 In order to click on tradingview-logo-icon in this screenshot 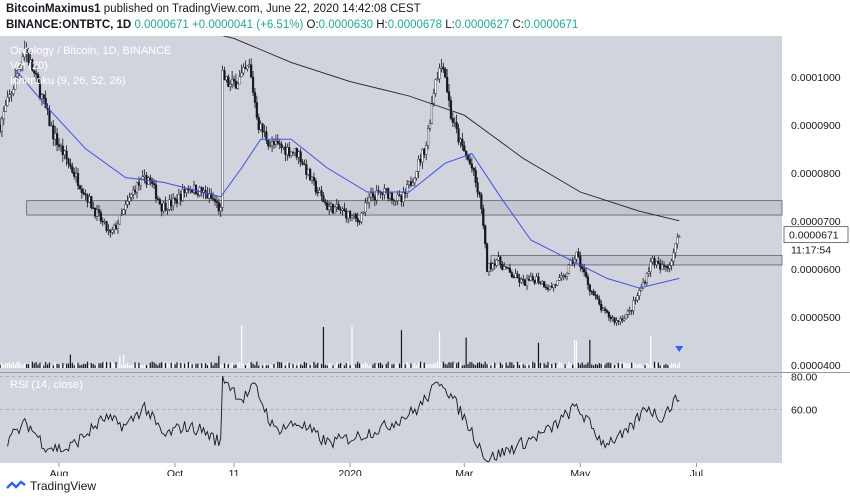, I will do `click(16, 484)`.